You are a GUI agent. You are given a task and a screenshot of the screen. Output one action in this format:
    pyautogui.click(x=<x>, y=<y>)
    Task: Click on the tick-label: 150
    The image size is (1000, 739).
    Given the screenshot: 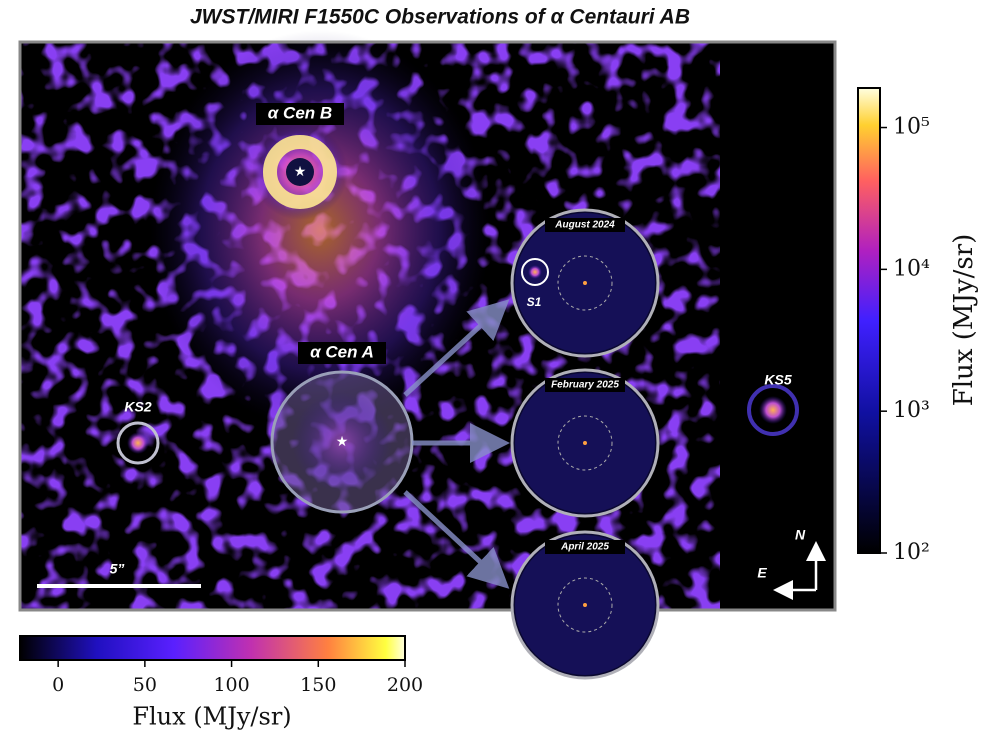 What is the action you would take?
    pyautogui.click(x=318, y=685)
    